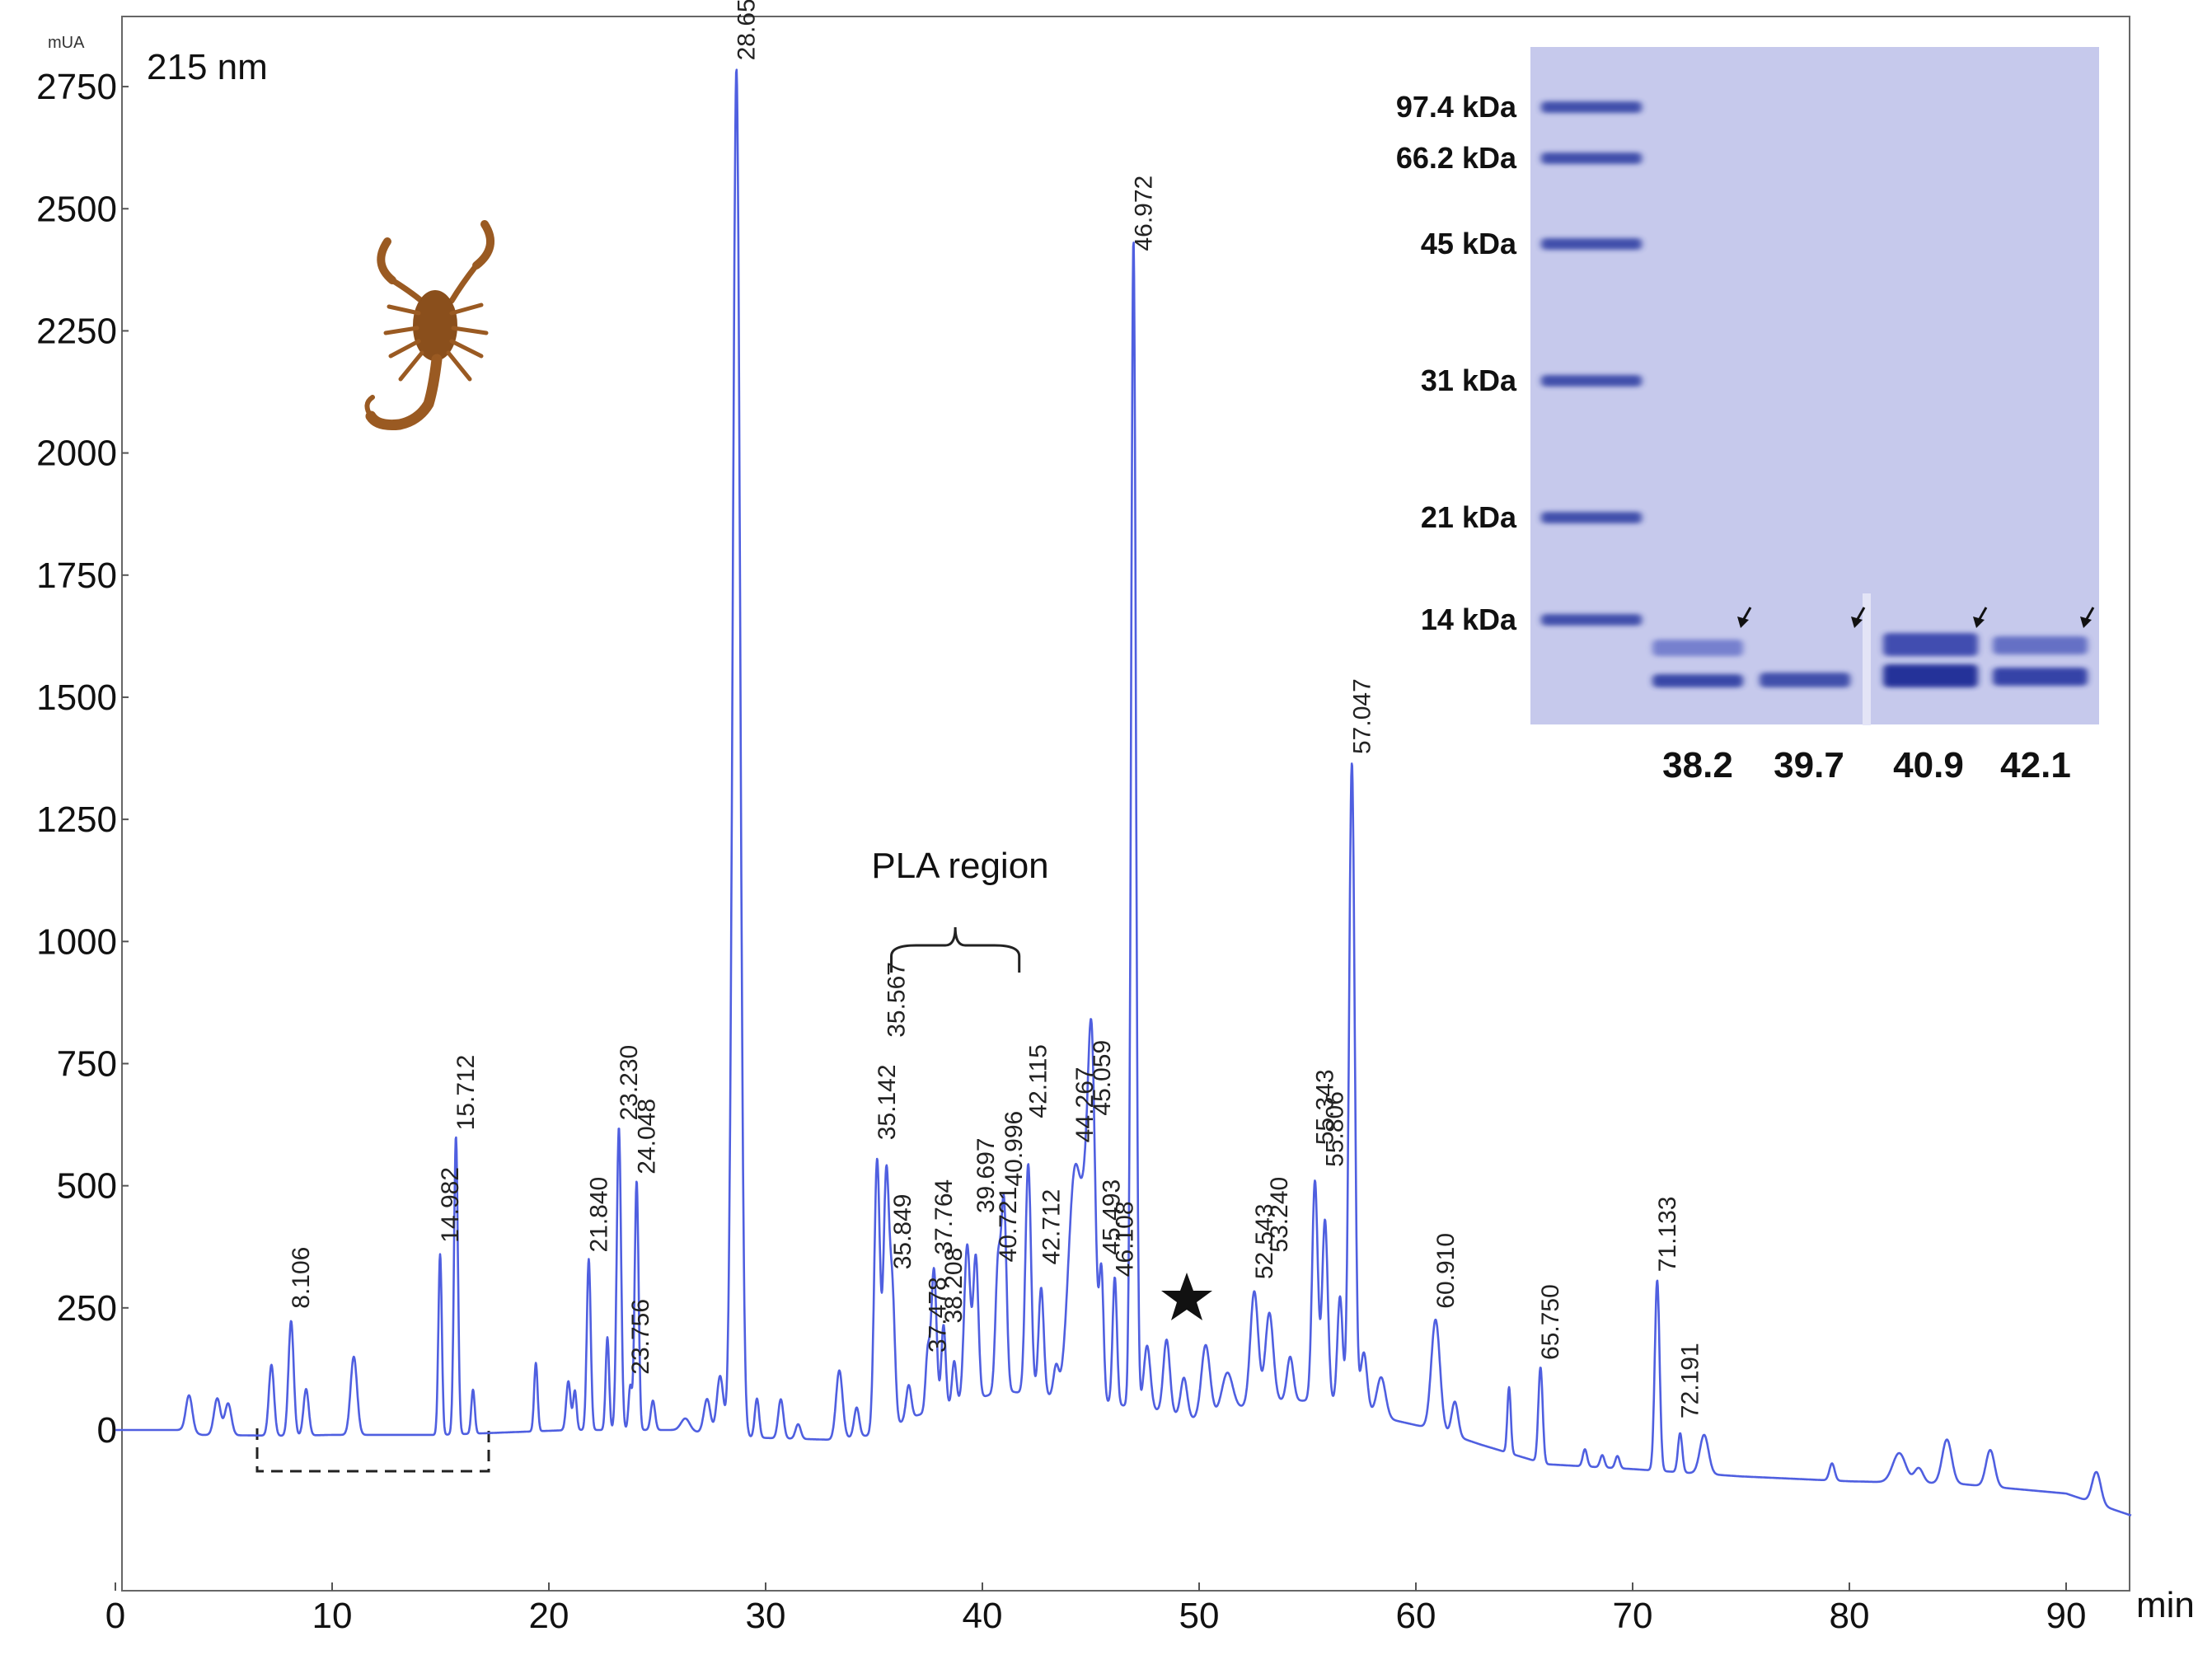 This screenshot has height=1655, width=2212. Describe the element at coordinates (629, 1083) in the screenshot. I see `peak-label: 23.230` at that location.